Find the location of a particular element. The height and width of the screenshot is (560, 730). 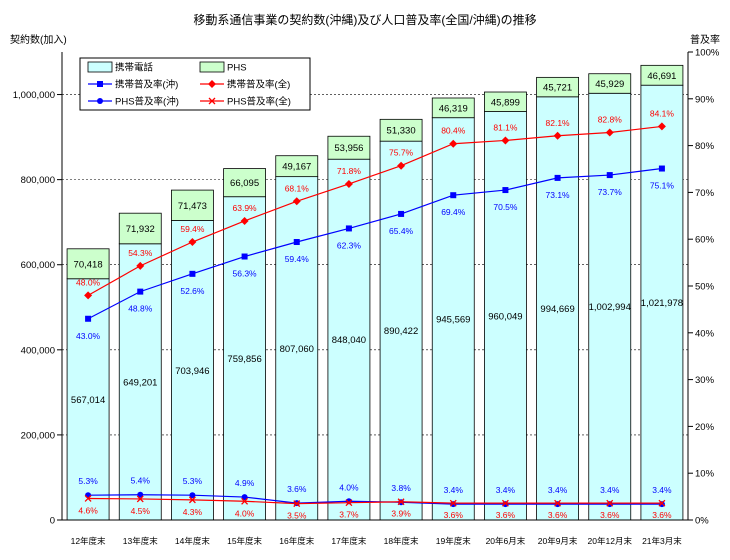

y2-axis-title: 普及率 is located at coordinates (705, 39).